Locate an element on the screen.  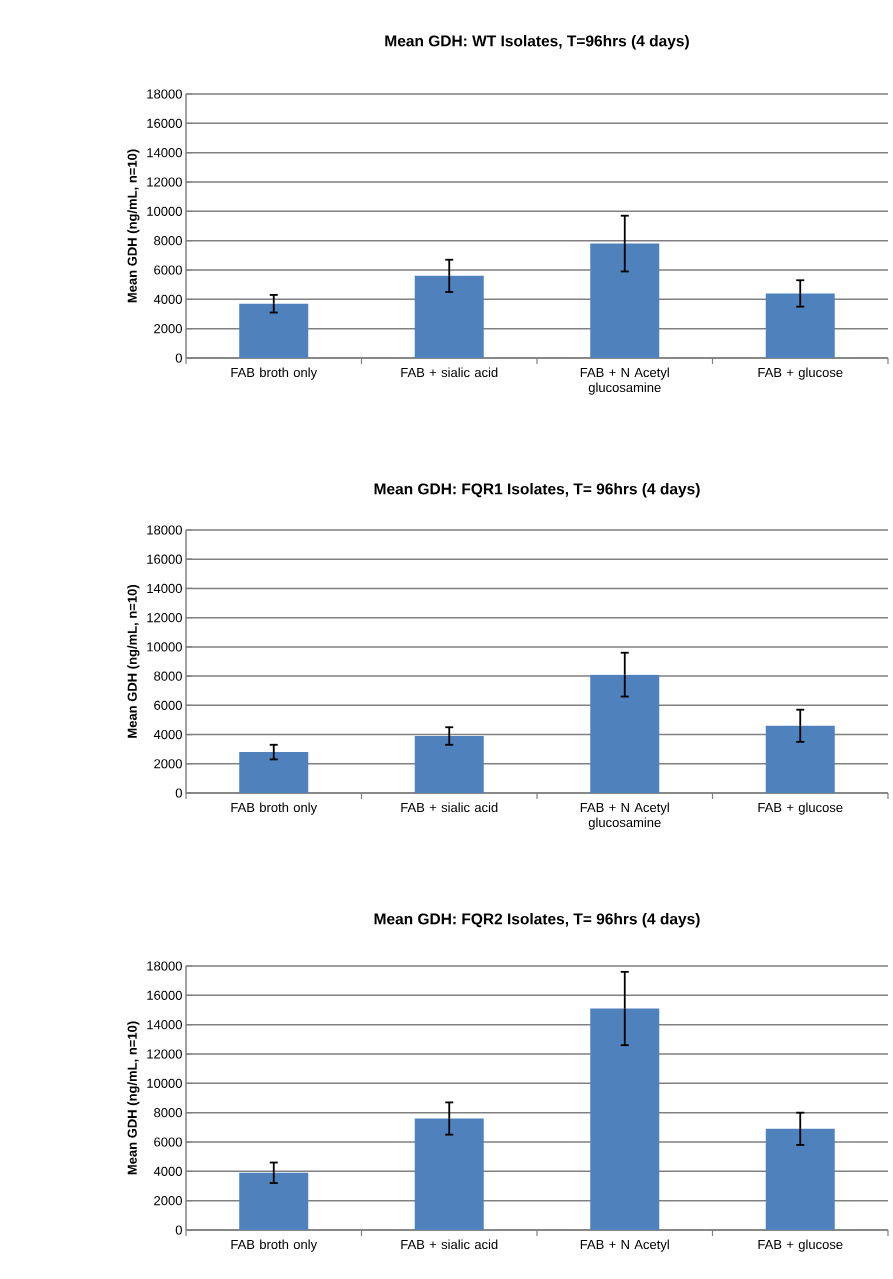
chart-title: Mean GDH: WT Isolates, T=96hrs (4 days) is located at coordinates (537, 42).